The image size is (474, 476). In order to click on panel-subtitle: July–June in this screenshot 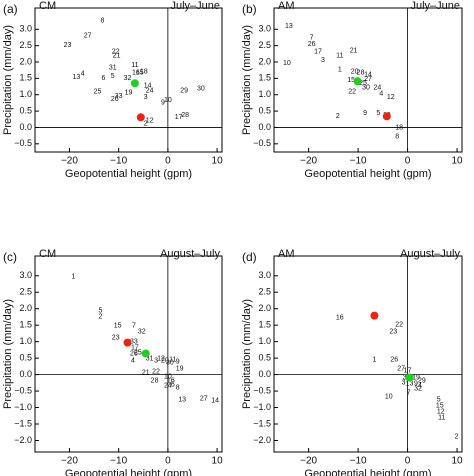, I will do `click(435, 6)`.